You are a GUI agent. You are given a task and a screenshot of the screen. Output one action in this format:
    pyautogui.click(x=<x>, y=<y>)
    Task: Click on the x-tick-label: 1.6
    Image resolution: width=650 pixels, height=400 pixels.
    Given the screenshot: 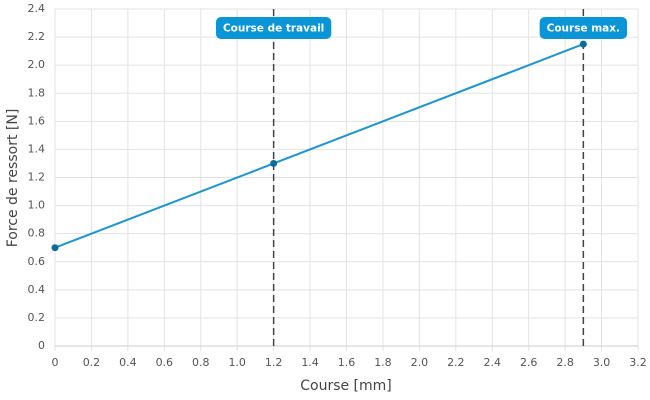 What is the action you would take?
    pyautogui.click(x=347, y=362)
    